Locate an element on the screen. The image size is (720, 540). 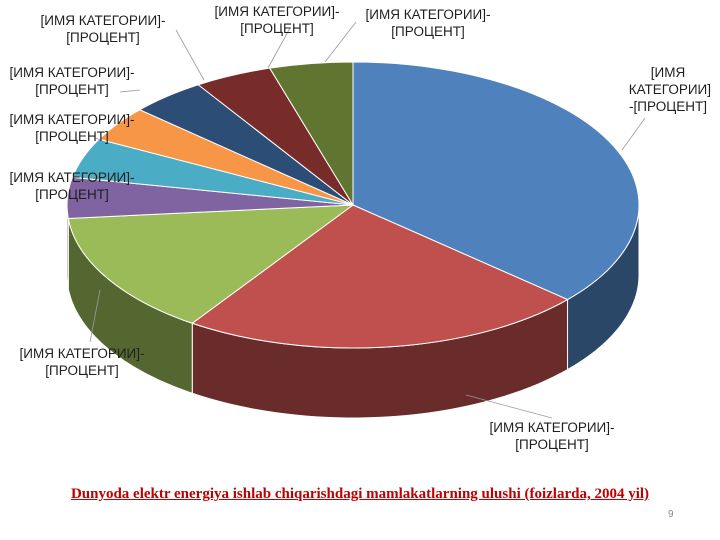
slice-label-6: [ИМЯ КАТЕГОРИИ]-[ПРОЦЕНТ] is located at coordinates (72, 81).